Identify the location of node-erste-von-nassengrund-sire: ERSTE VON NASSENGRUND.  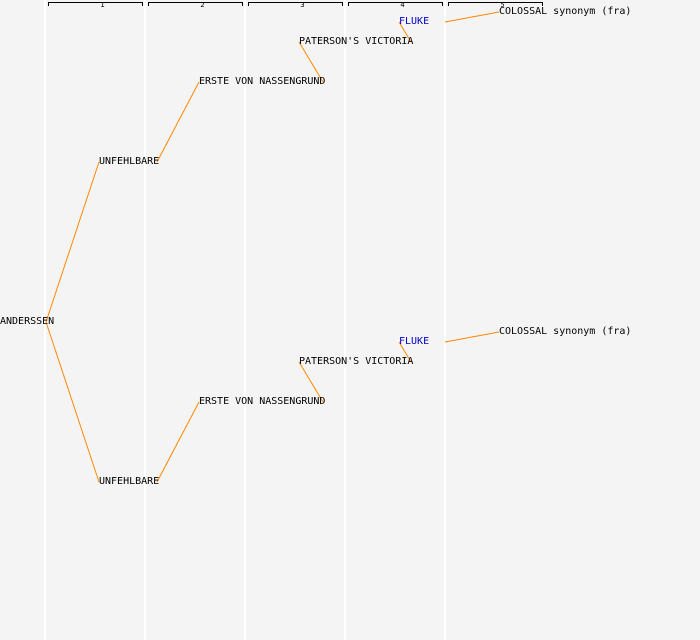
(262, 81).